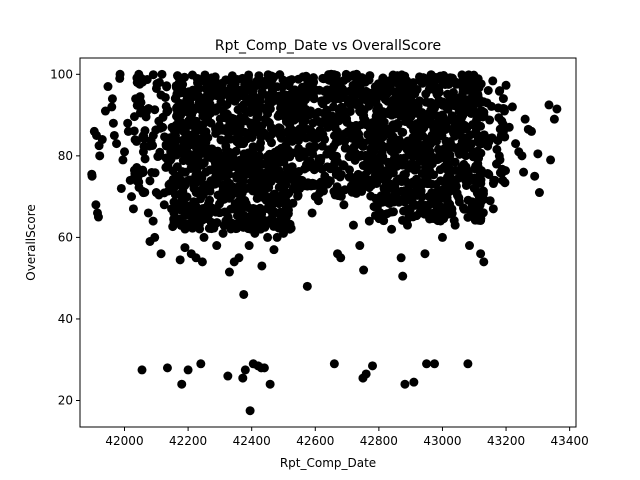 Image resolution: width=640 pixels, height=480 pixels. I want to click on y-axis-ticks: 20 40 60 80 100, so click(65, 237).